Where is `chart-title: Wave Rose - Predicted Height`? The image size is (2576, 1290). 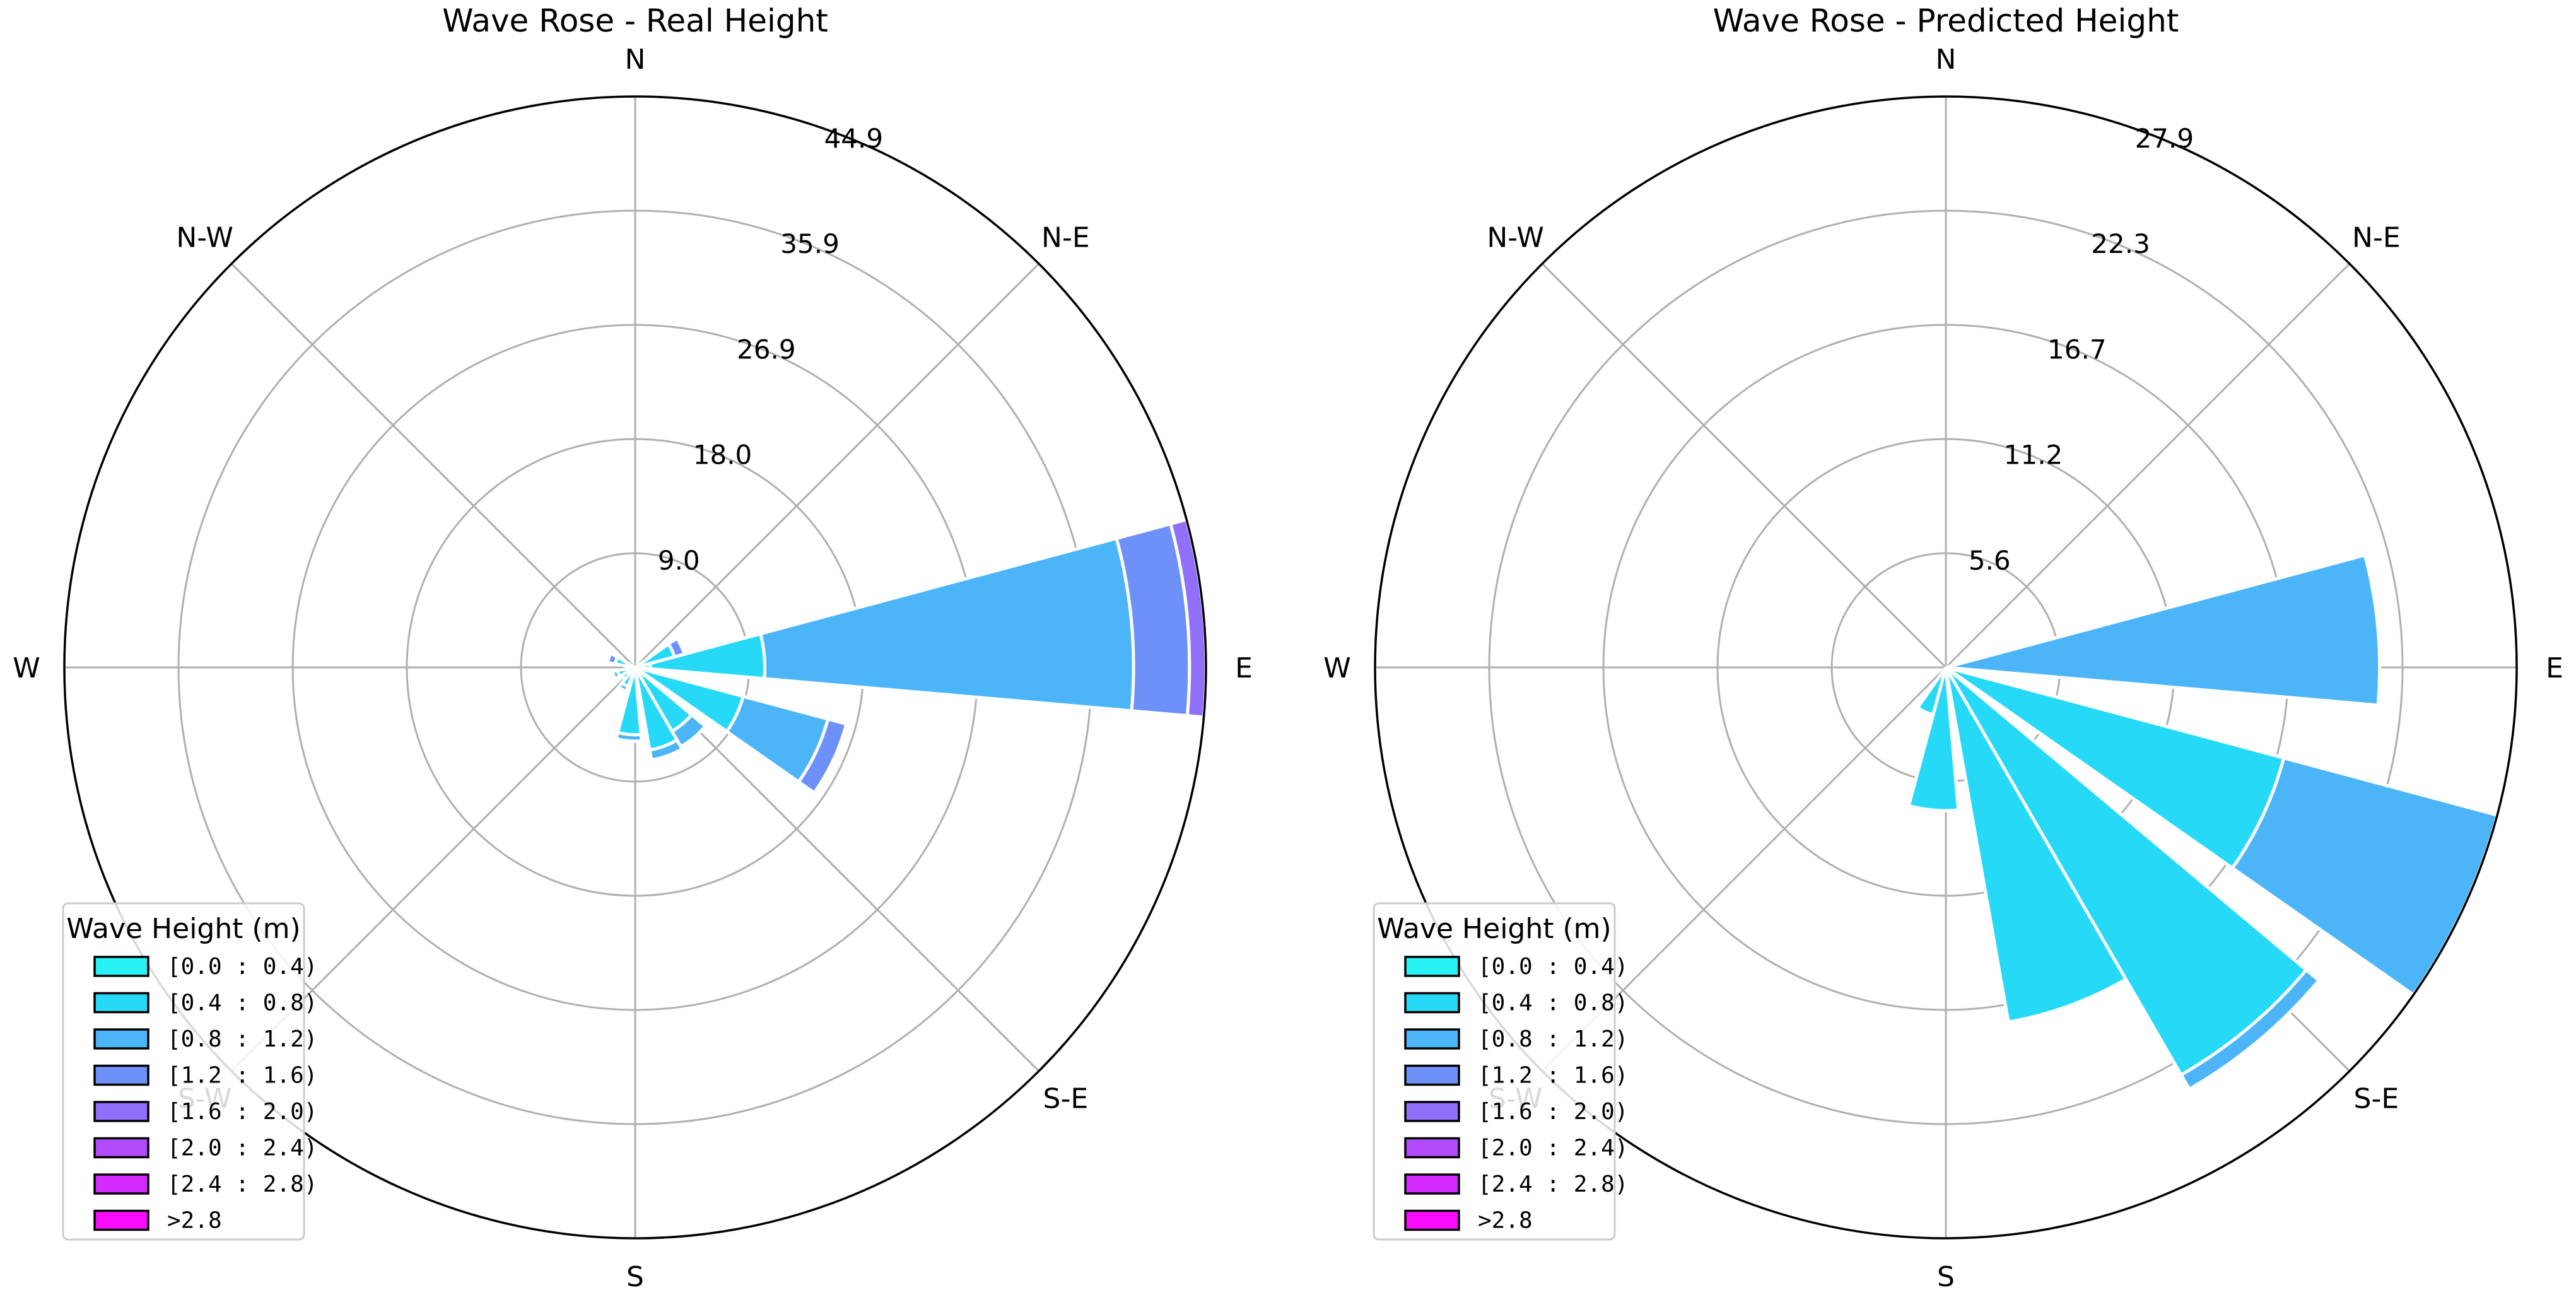
chart-title: Wave Rose - Predicted Height is located at coordinates (1946, 21).